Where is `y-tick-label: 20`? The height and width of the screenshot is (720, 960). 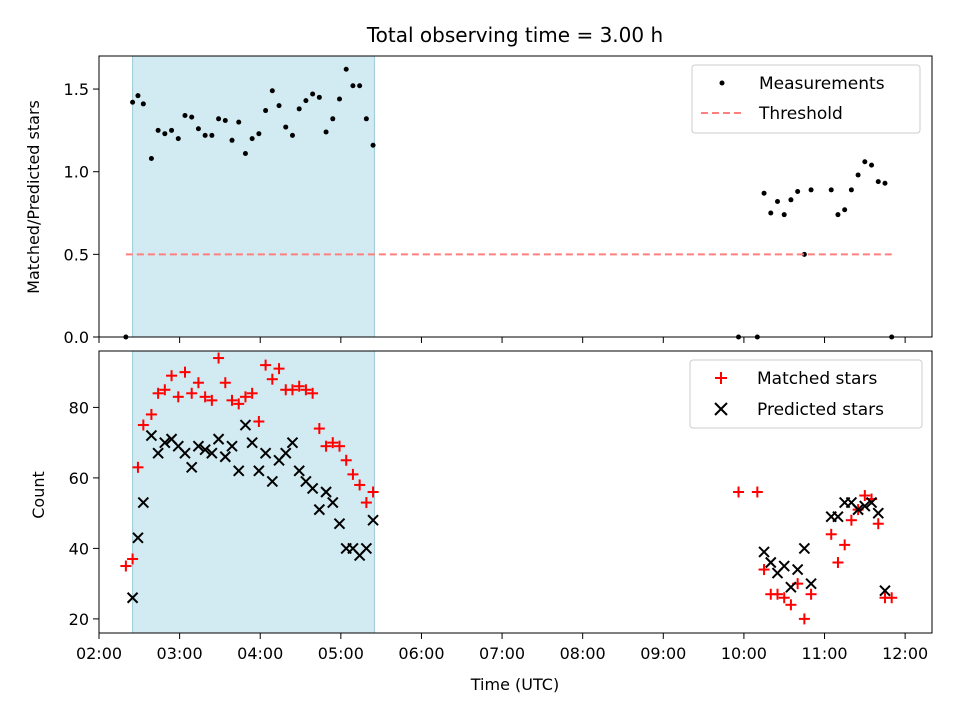 y-tick-label: 20 is located at coordinates (79, 619).